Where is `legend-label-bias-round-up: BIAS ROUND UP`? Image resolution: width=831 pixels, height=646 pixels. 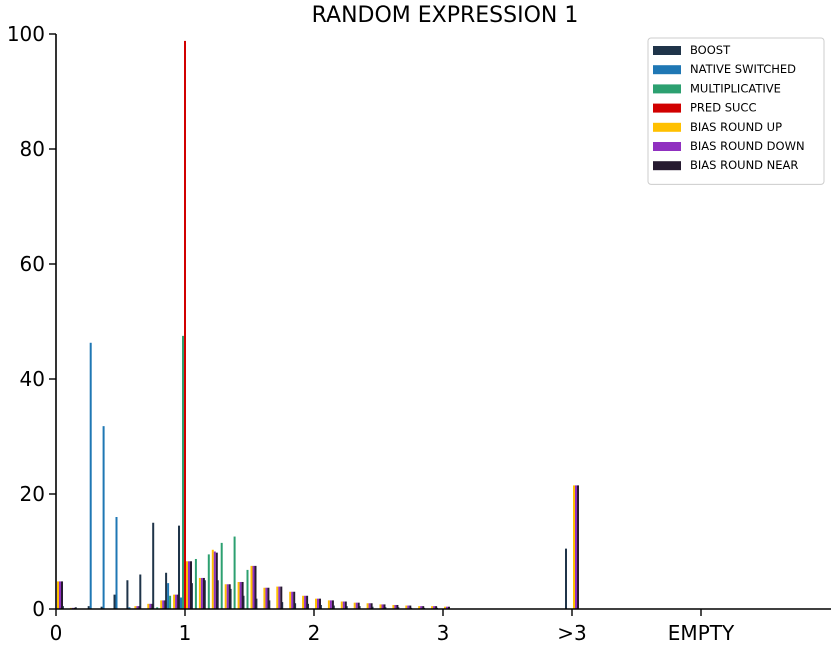
legend-label-bias-round-up: BIAS ROUND UP is located at coordinates (736, 127).